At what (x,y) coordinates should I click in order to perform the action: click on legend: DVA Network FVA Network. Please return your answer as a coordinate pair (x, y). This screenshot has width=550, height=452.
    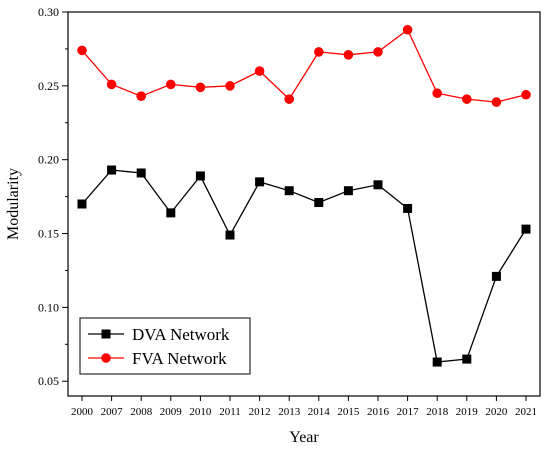
    Looking at the image, I should click on (165, 346).